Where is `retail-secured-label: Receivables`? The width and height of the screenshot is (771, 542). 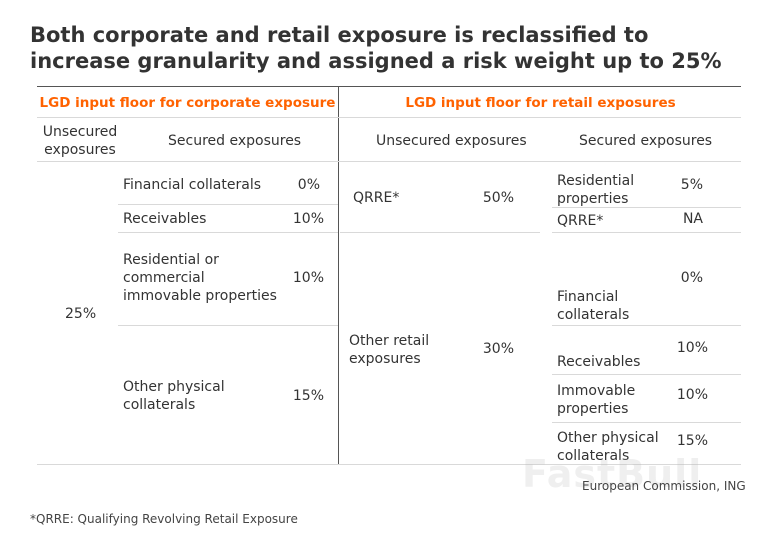
retail-secured-label: Receivables is located at coordinates (599, 362).